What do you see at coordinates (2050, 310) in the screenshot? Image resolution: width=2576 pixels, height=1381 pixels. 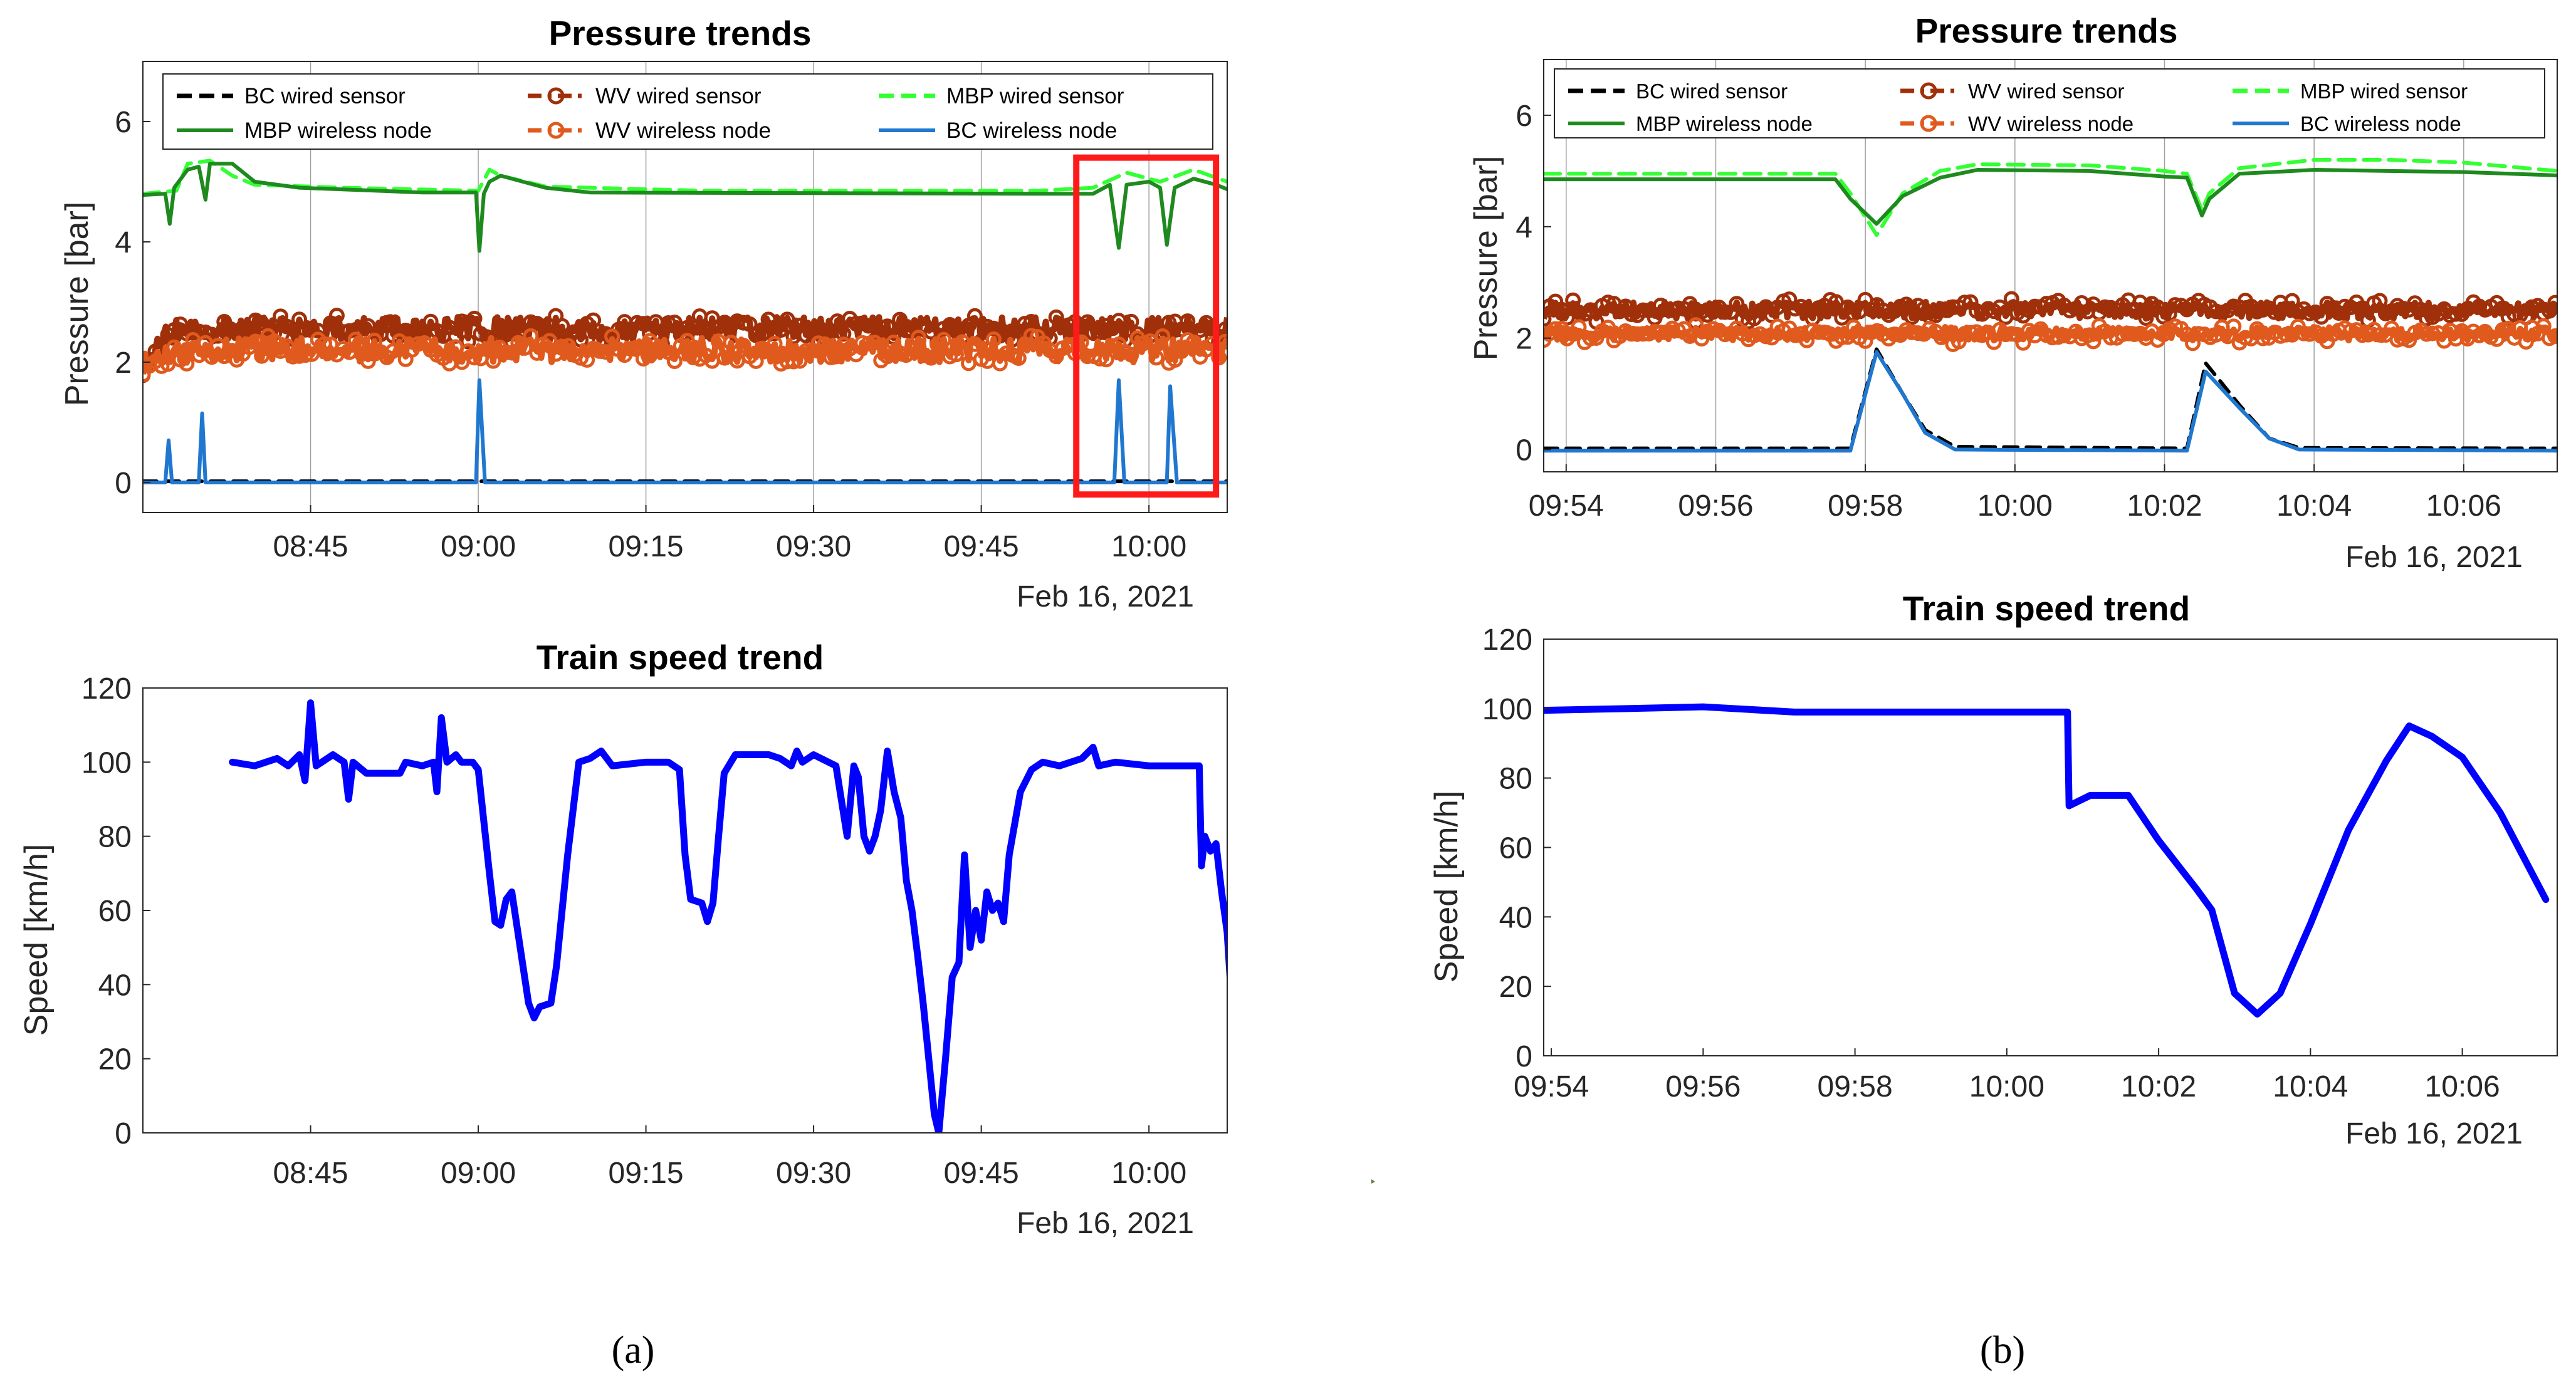 I see `series-wv-wired-sensor` at bounding box center [2050, 310].